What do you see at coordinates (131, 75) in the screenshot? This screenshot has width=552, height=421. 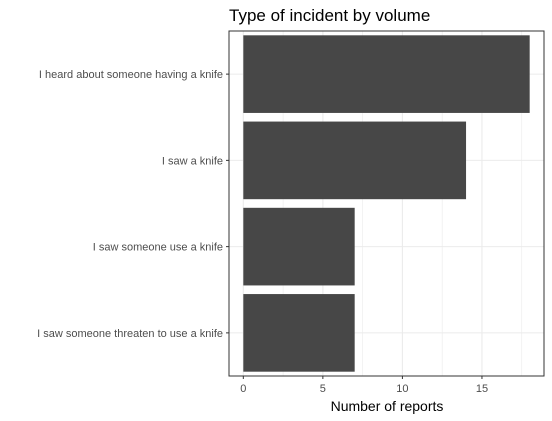 I see `category-label: I heard about someone having a knife` at bounding box center [131, 75].